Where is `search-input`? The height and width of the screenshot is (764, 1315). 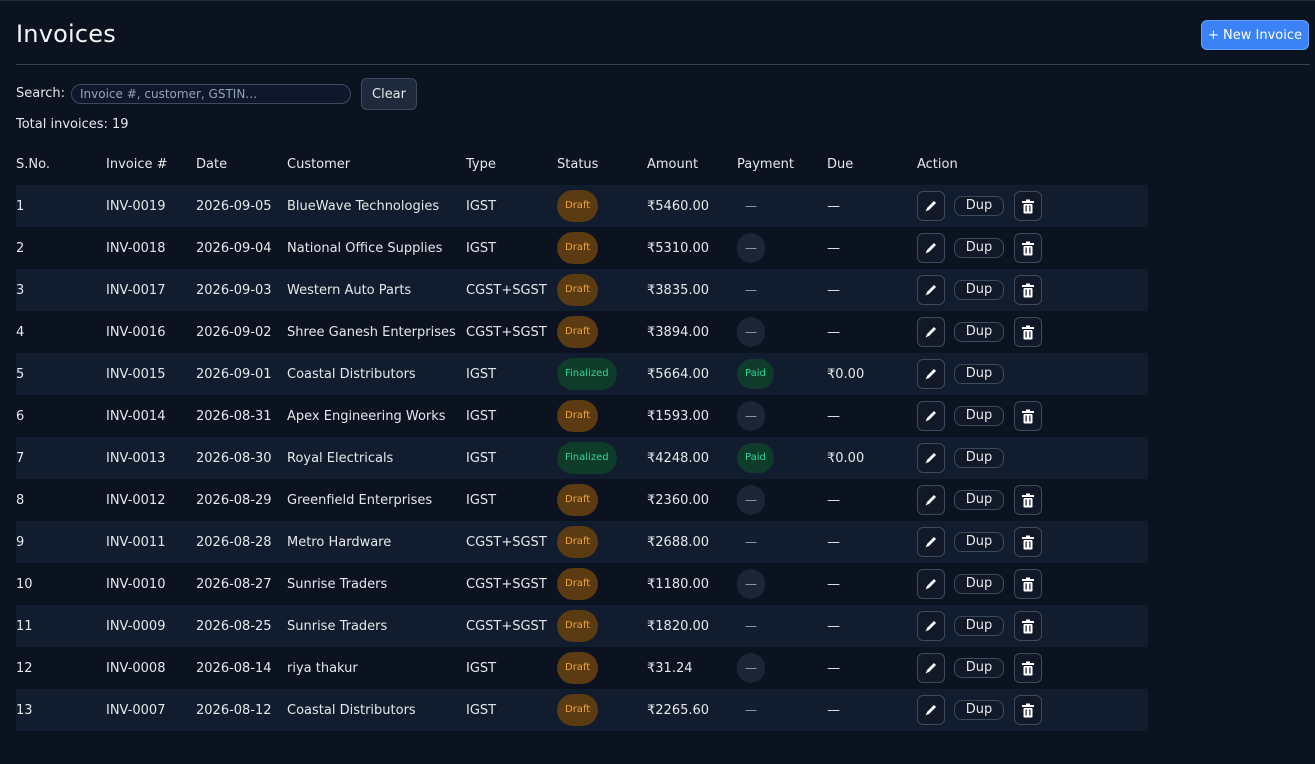
search-input is located at coordinates (211, 94).